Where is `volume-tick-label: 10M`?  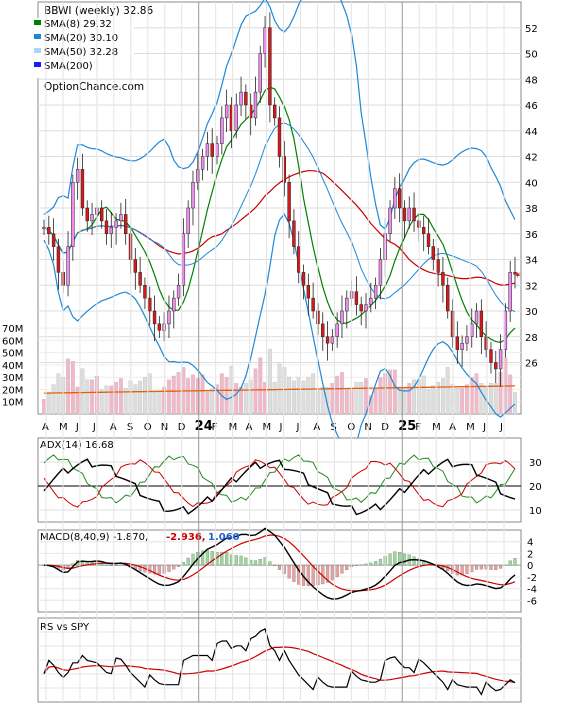
volume-tick-label: 10M is located at coordinates (12, 403).